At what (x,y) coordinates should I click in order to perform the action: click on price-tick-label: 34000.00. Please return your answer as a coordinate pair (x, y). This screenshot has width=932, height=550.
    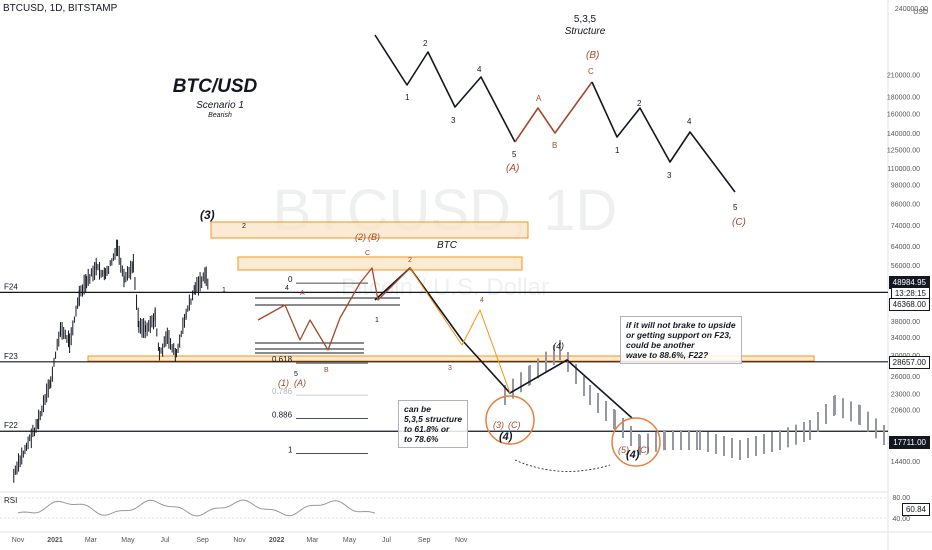
    Looking at the image, I should click on (905, 338).